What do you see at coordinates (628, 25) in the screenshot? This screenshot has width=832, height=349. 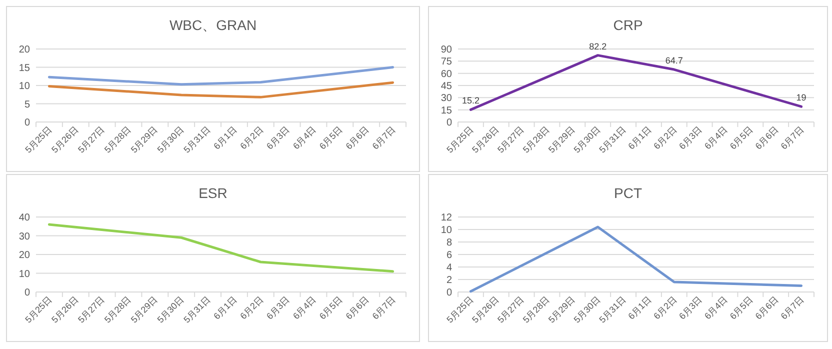 I see `chart-title: CRP` at bounding box center [628, 25].